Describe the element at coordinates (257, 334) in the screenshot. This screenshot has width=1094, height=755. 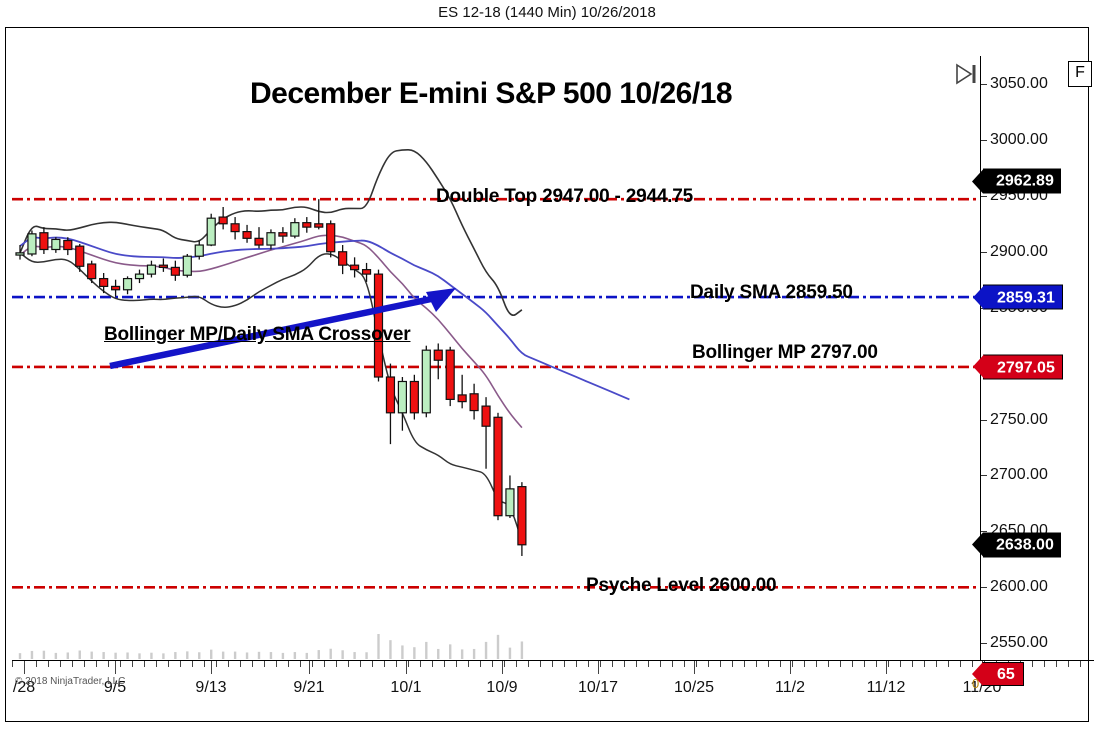
I see `annotation-crossover: Bollinger MP/Daily SMA Crossover` at that location.